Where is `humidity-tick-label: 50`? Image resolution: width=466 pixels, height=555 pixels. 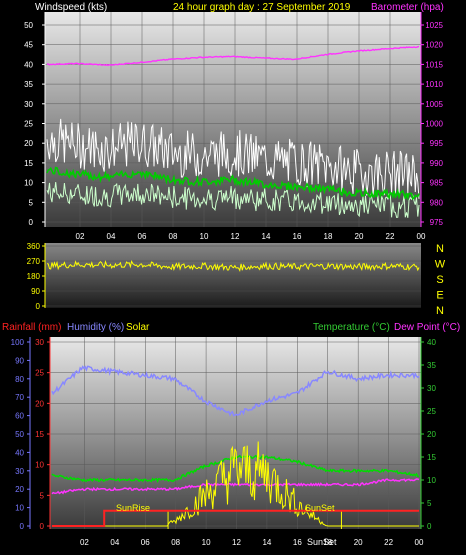 humidity-tick-label: 50 is located at coordinates (19, 434).